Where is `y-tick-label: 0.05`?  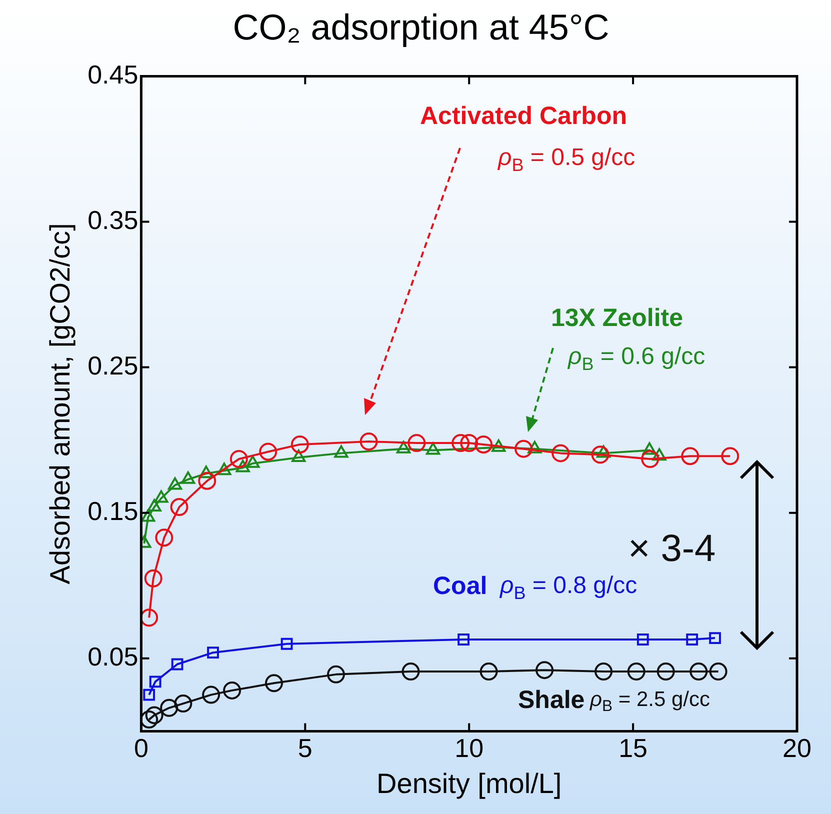
y-tick-label: 0.05 is located at coordinates (113, 657).